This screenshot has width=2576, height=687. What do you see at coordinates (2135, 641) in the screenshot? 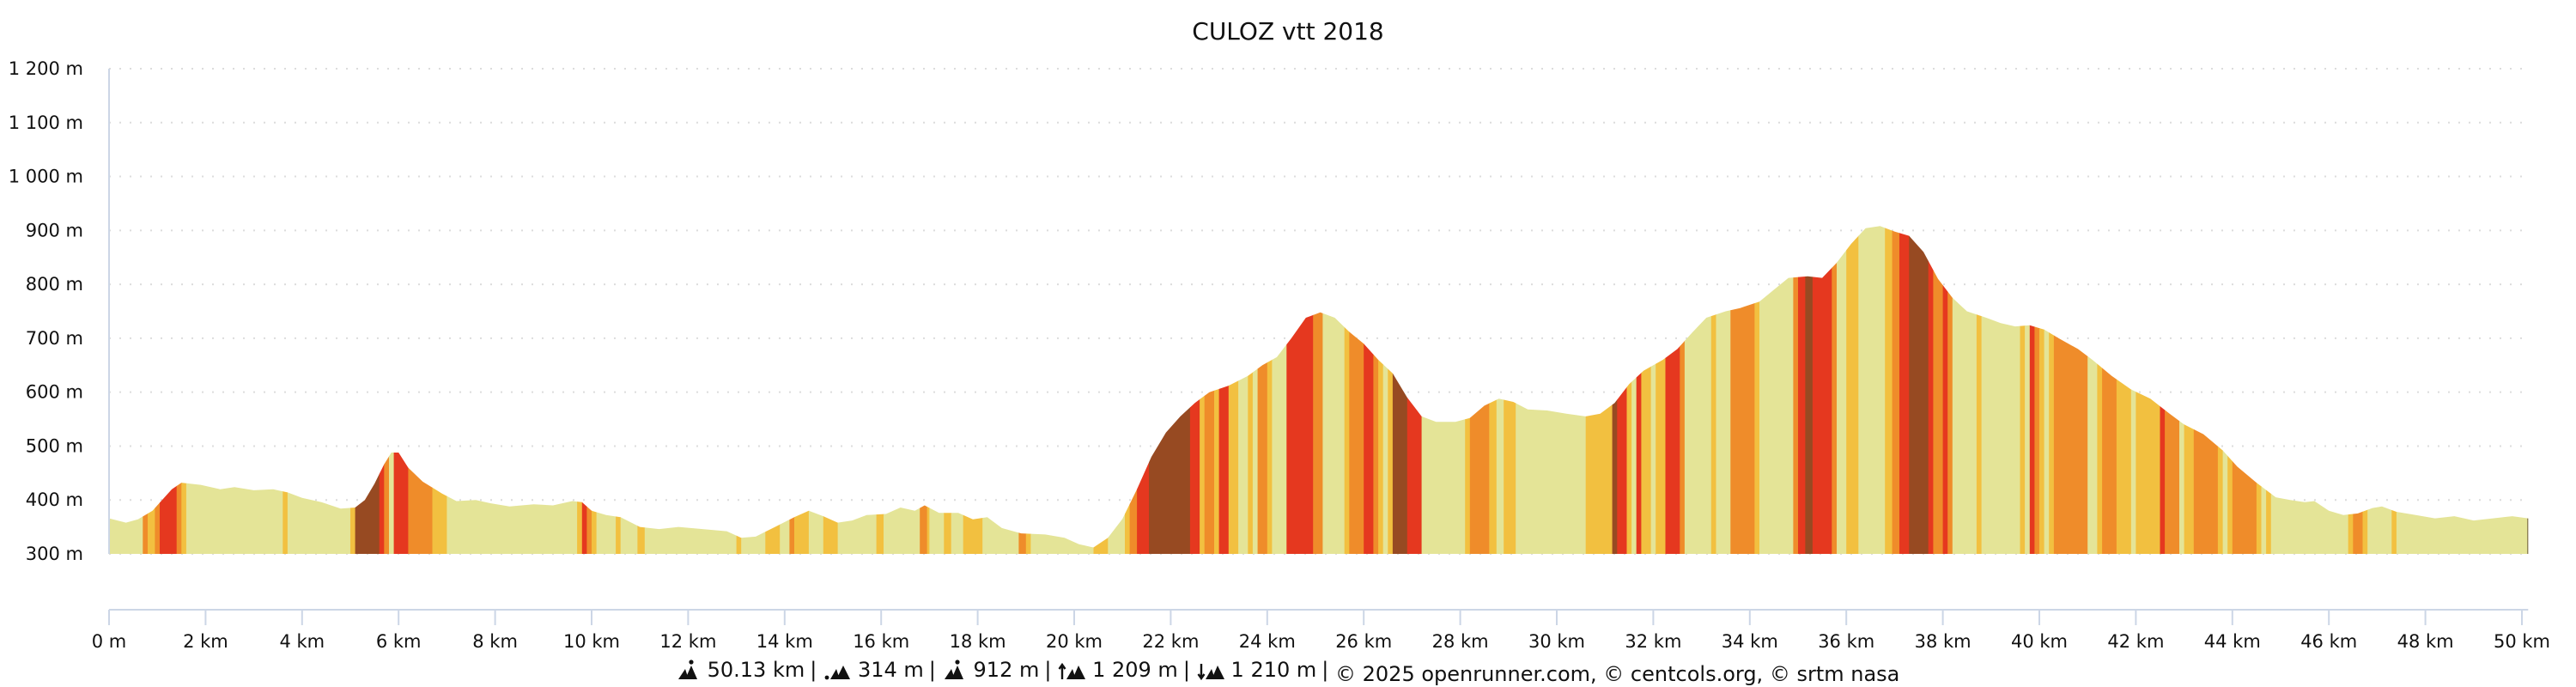
I see `x-tick-label: 42 km` at bounding box center [2135, 641].